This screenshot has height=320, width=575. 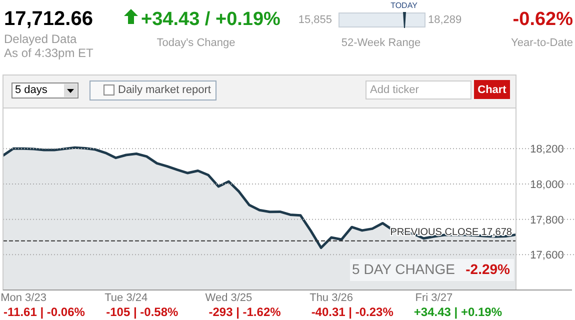 What do you see at coordinates (542, 43) in the screenshot?
I see `text: Year-to-Date` at bounding box center [542, 43].